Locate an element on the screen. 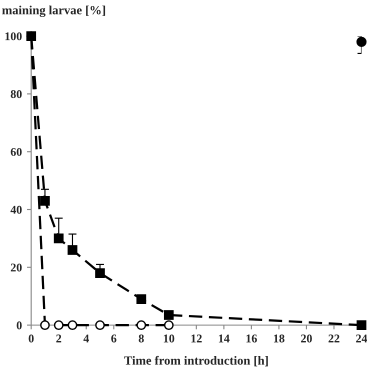 This screenshot has height=372, width=367. x-tick-label: 18 is located at coordinates (279, 338).